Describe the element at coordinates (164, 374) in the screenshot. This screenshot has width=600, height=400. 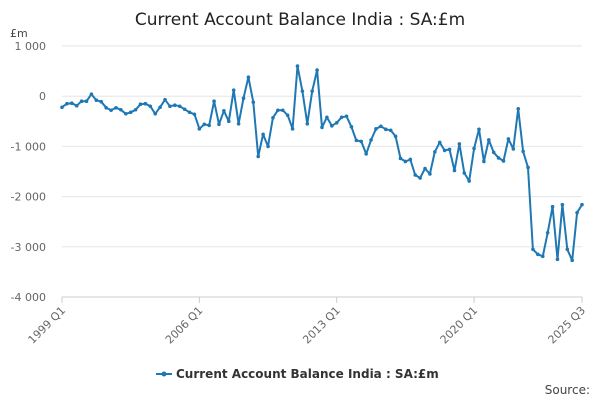
I see `legend-dot-marker` at that location.